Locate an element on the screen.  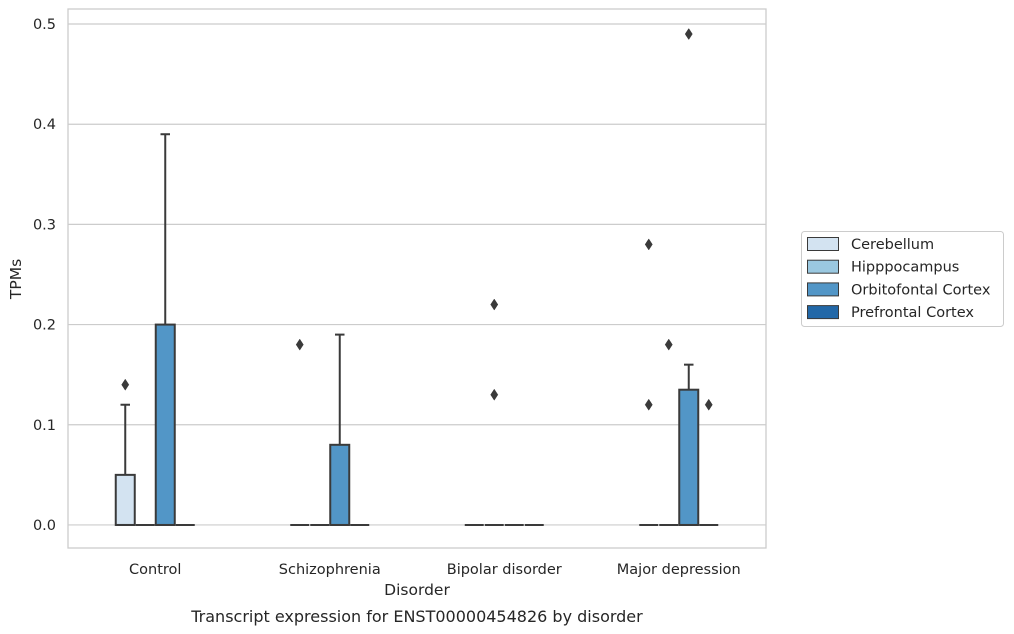
y-axis-label: TPMs is located at coordinates (16, 279).